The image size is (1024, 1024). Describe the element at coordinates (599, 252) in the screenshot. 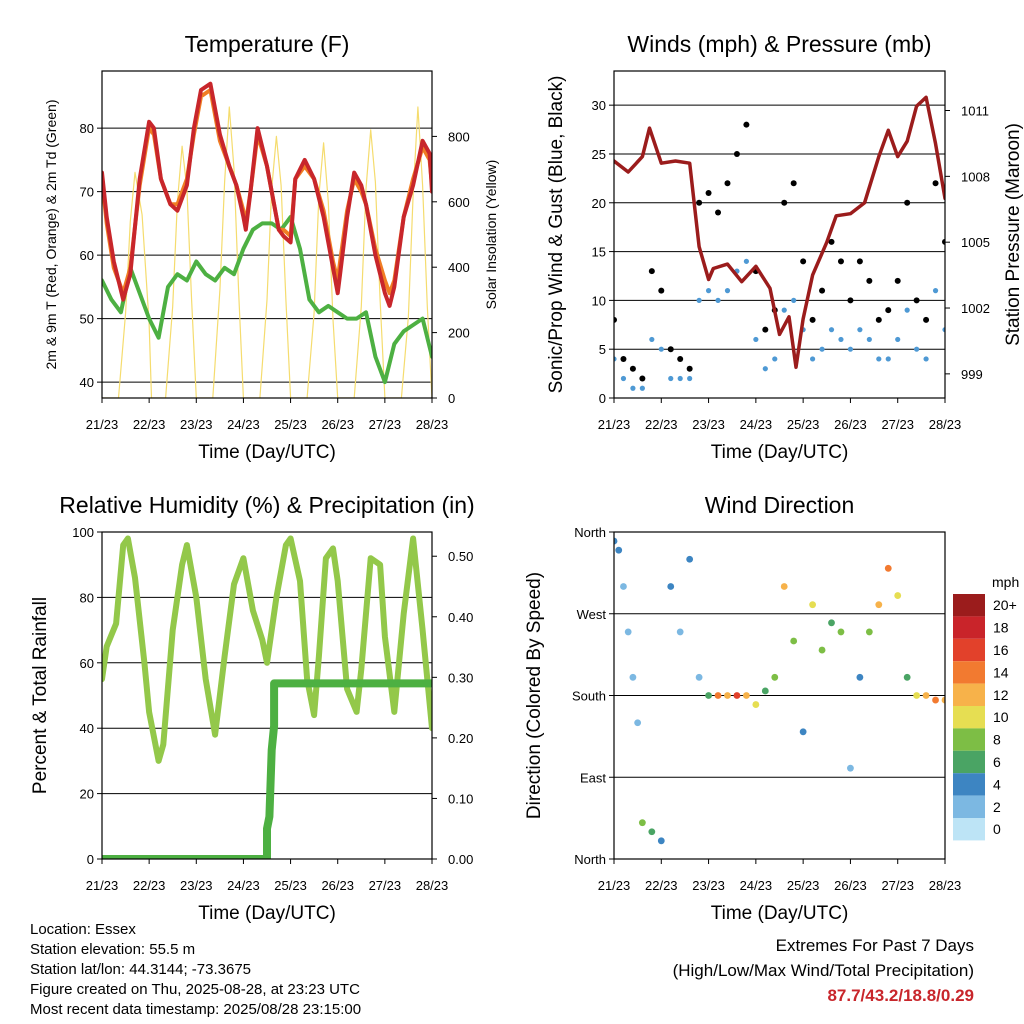

I see `y-tick-label: 15` at that location.